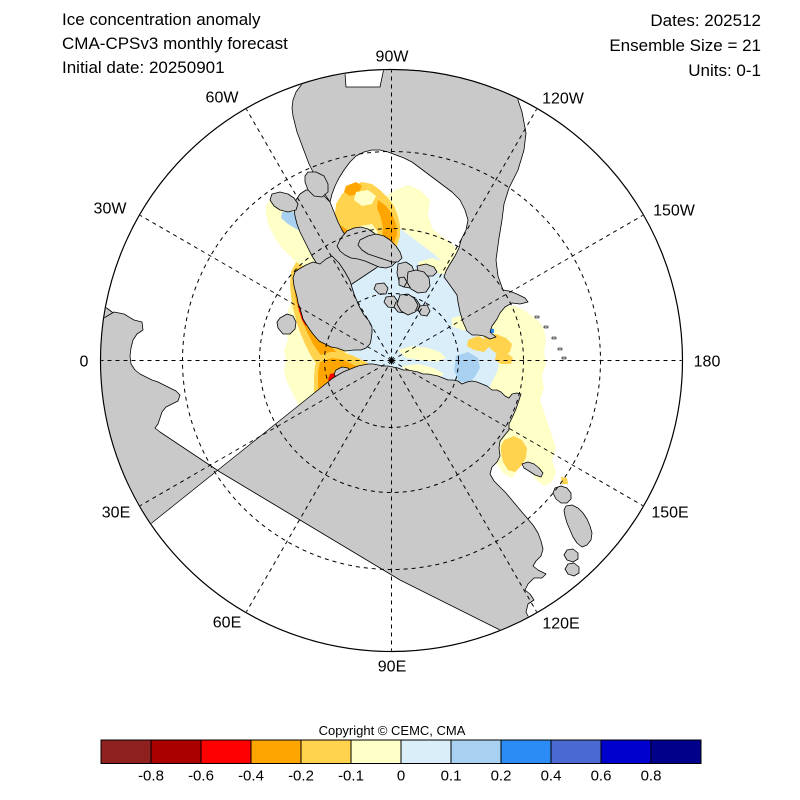 The image size is (800, 800). What do you see at coordinates (674, 211) in the screenshot?
I see `svg-text: 150W` at bounding box center [674, 211].